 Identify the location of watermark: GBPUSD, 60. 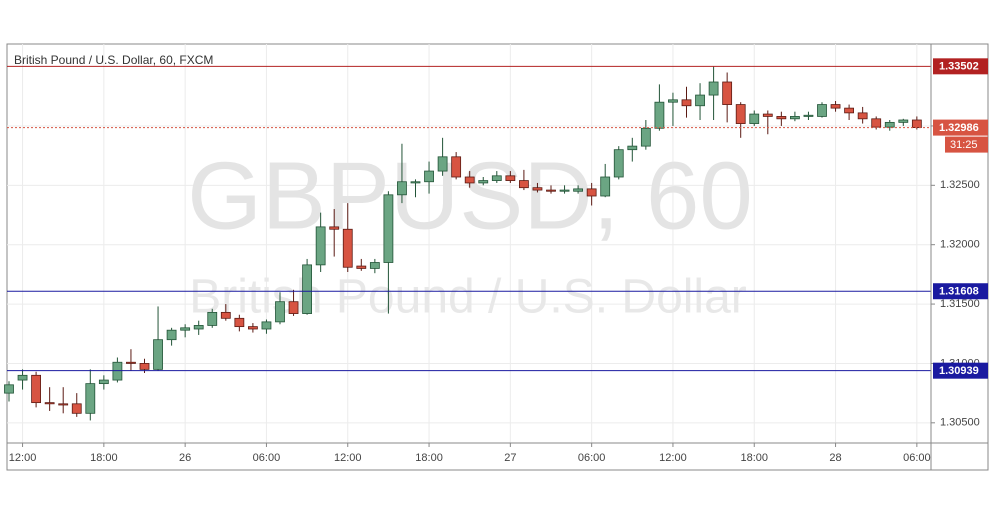
(470, 195).